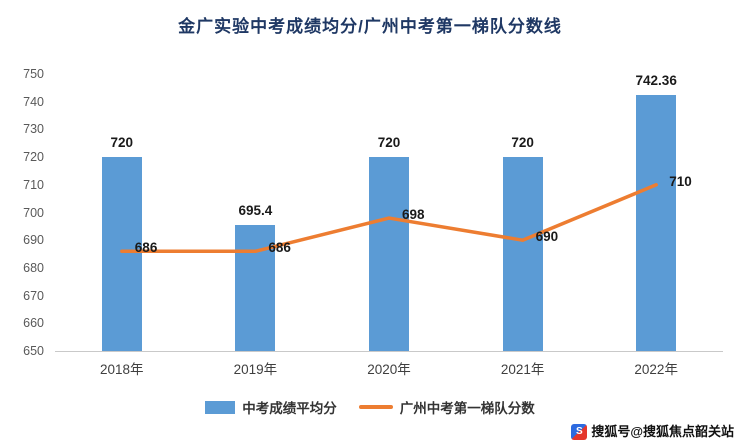  I want to click on y-axis-tick-label: 680, so click(33, 267).